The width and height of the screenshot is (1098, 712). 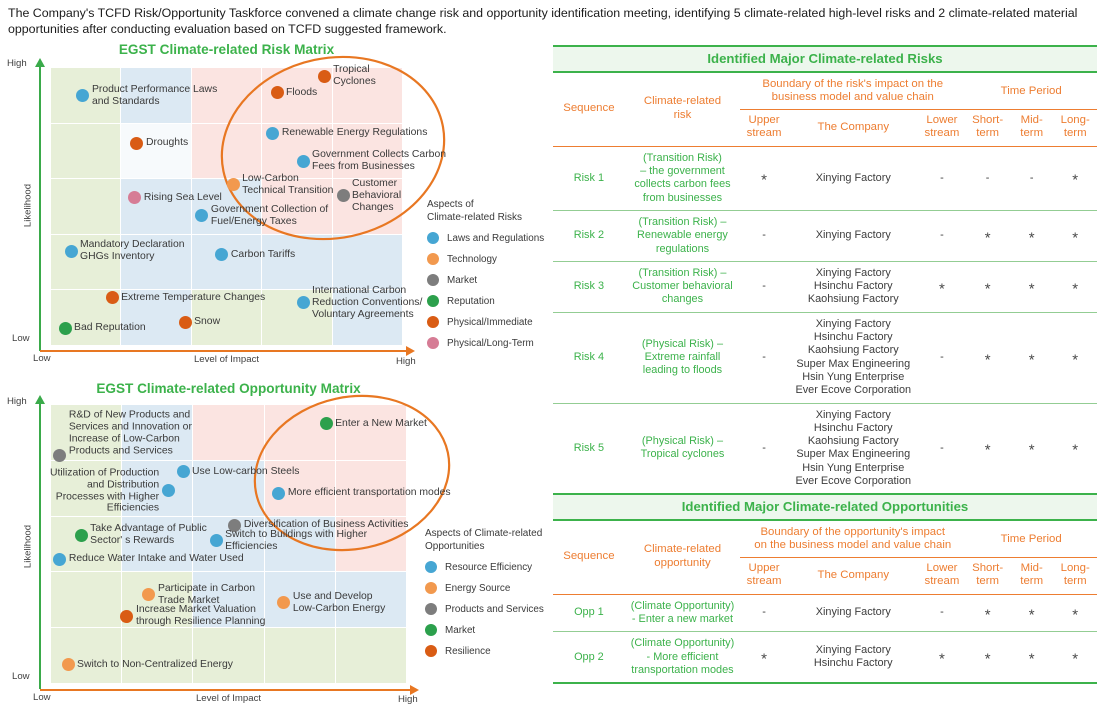 What do you see at coordinates (462, 280) in the screenshot?
I see `legend-label: Market` at bounding box center [462, 280].